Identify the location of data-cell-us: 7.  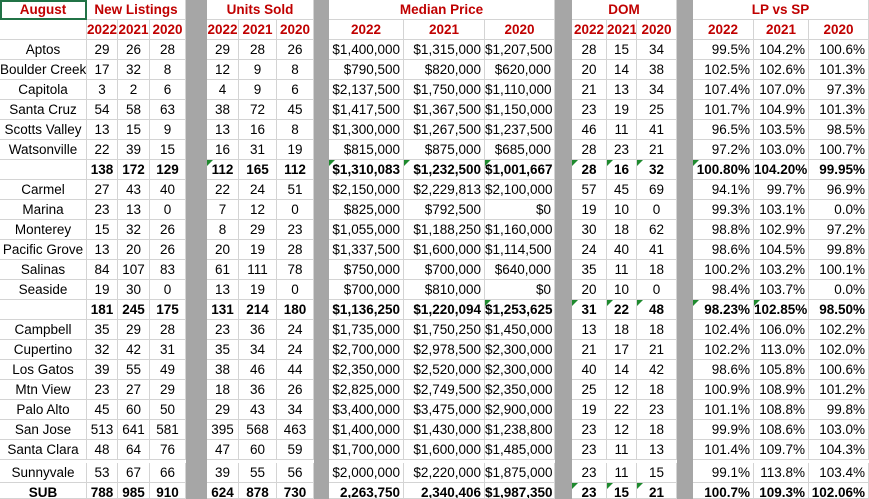
(223, 210).